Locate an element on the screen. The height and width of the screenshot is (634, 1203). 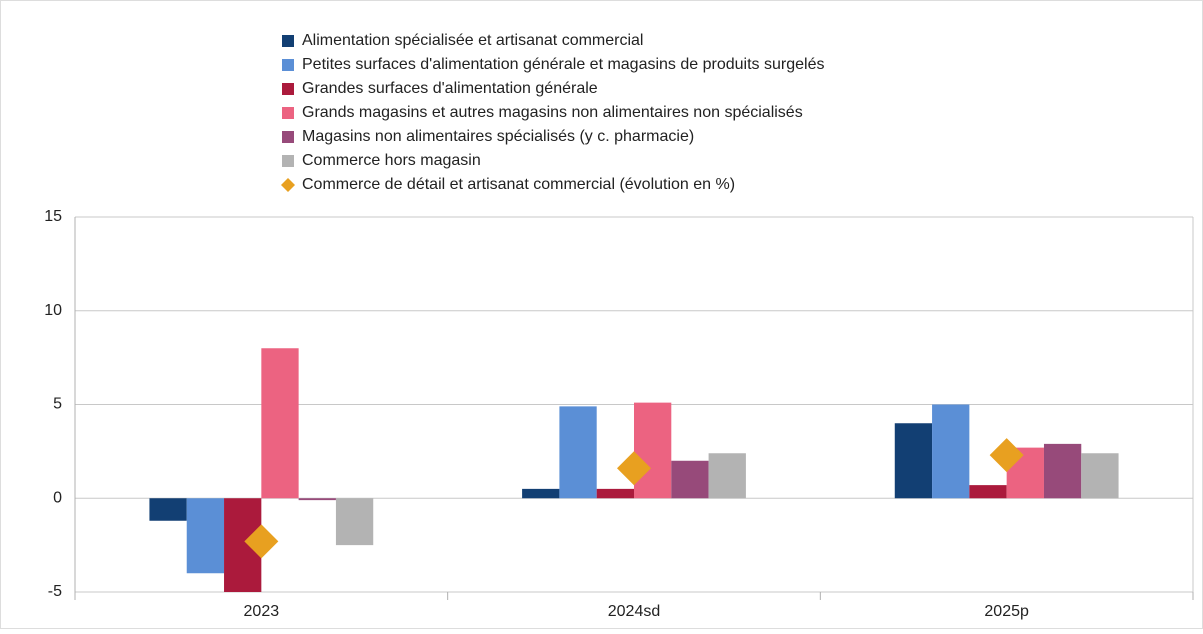
legend-label: Commerce hors magasin is located at coordinates (391, 160).